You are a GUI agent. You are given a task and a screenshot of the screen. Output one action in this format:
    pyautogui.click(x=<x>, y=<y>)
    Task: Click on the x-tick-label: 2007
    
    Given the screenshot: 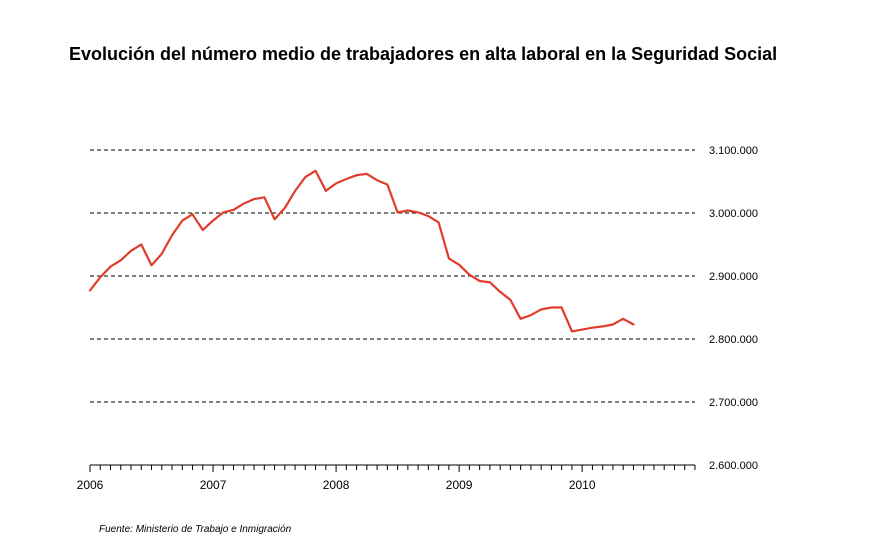 What is the action you would take?
    pyautogui.click(x=213, y=485)
    